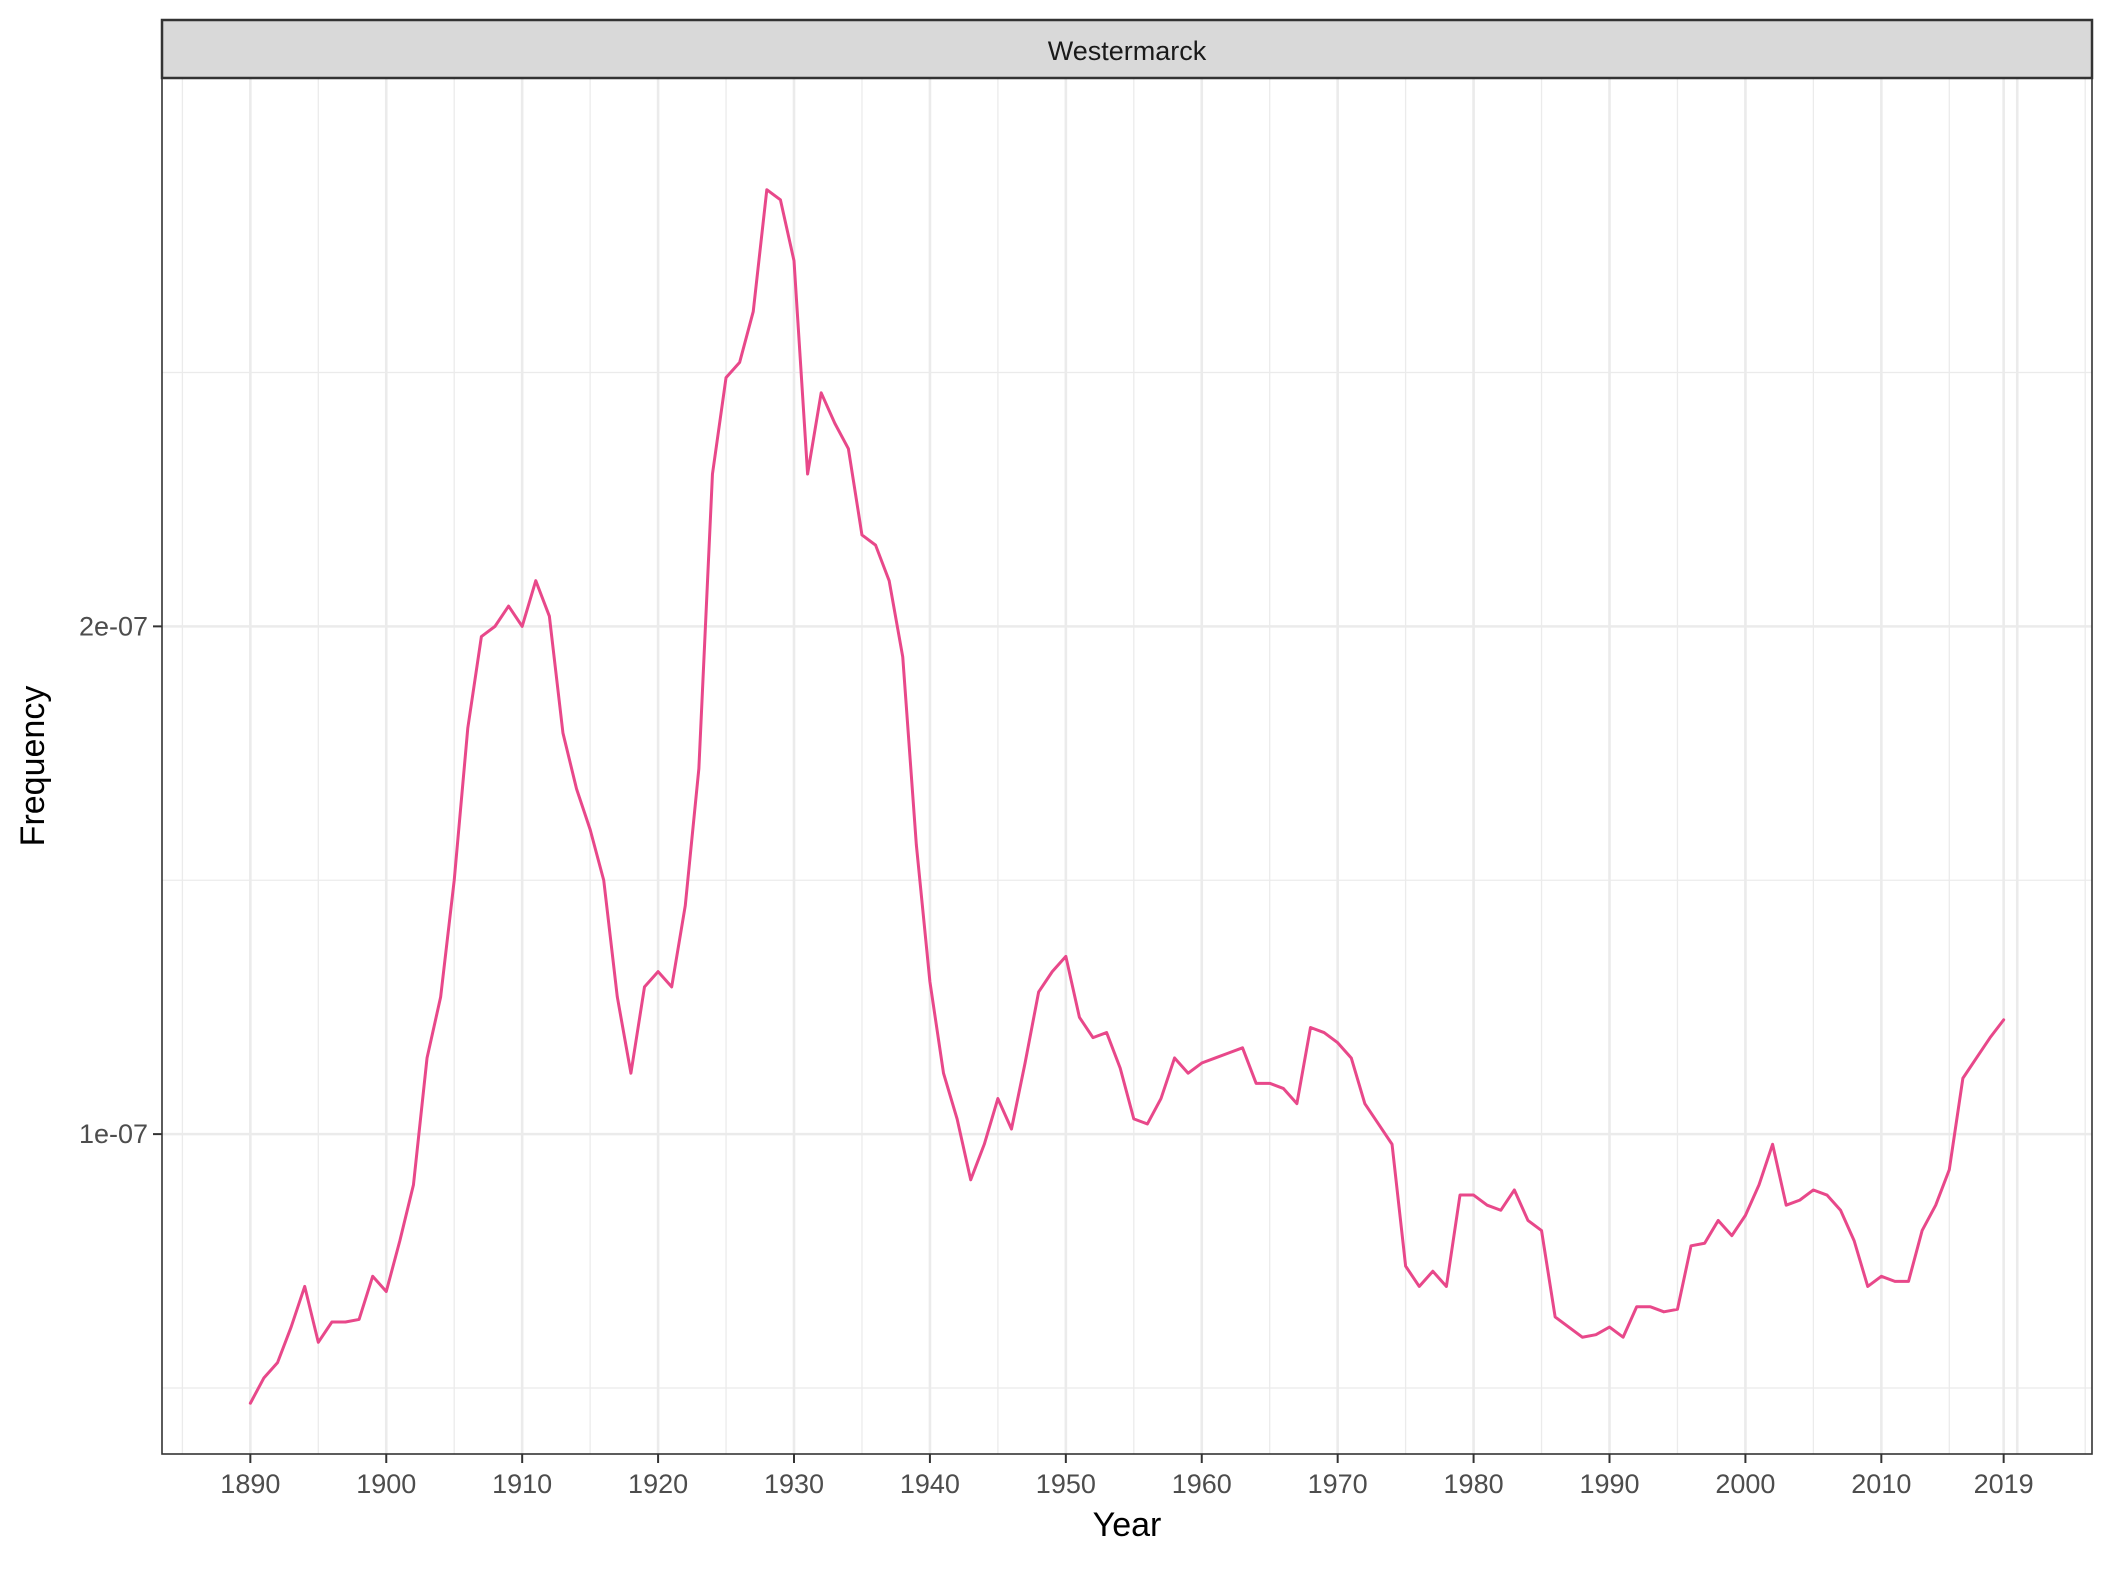 Image resolution: width=2112 pixels, height=1571 pixels. Describe the element at coordinates (930, 1484) in the screenshot. I see `x-tick-label: 1940` at that location.